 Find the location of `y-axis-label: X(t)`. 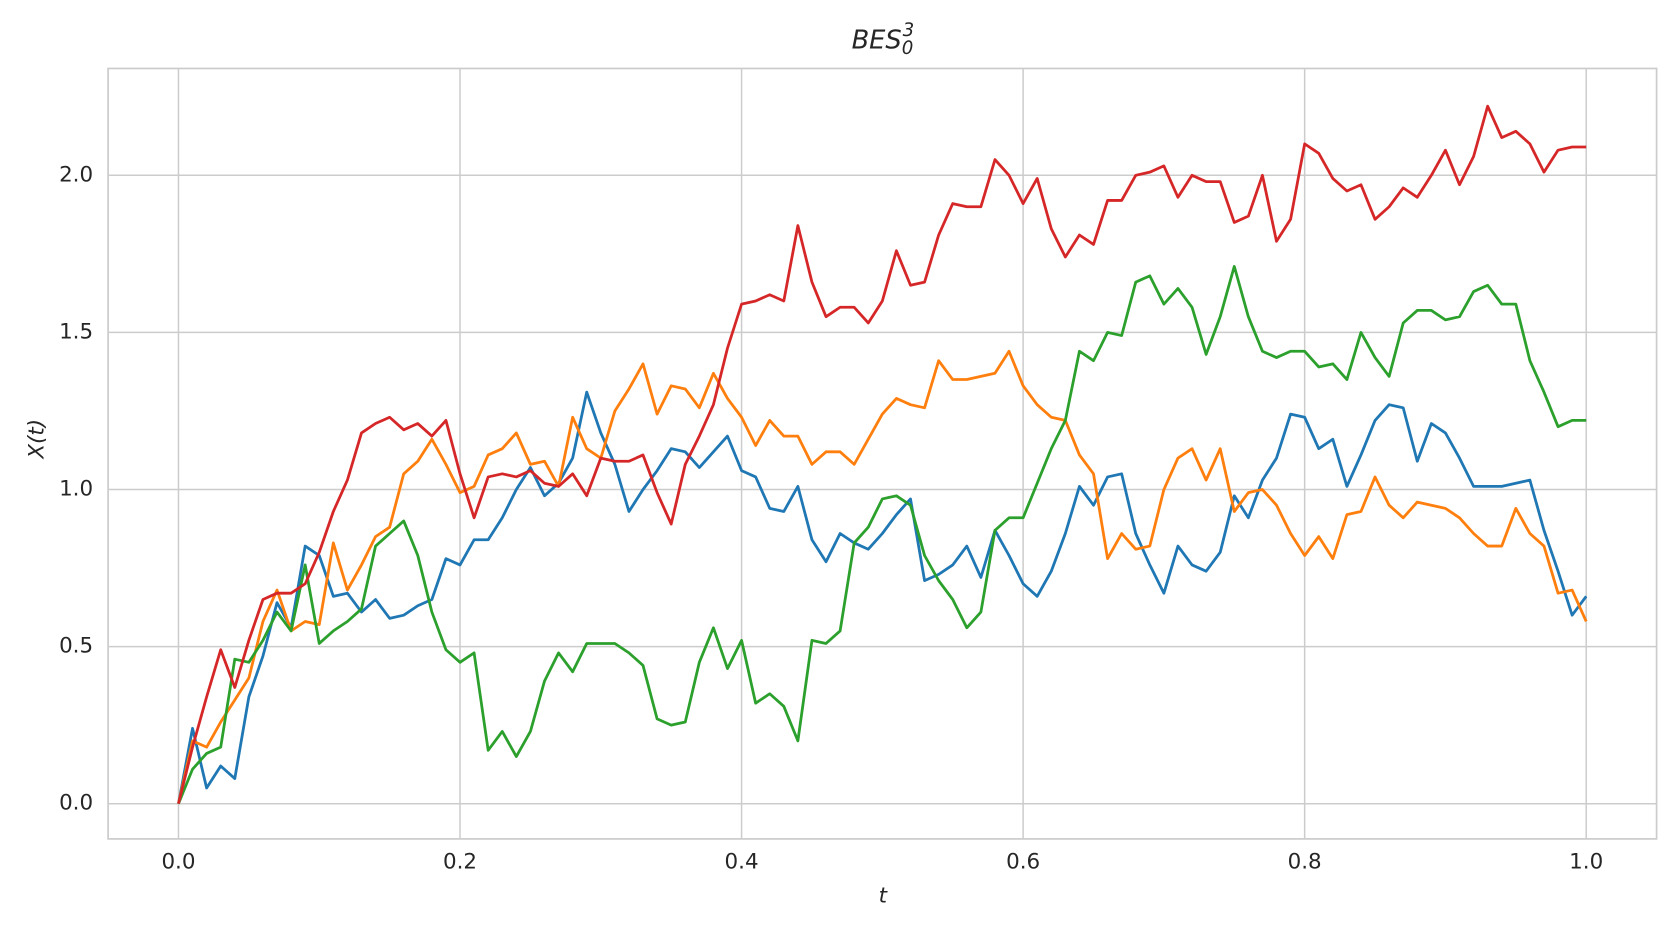

y-axis-label: X(t) is located at coordinates (36, 439).